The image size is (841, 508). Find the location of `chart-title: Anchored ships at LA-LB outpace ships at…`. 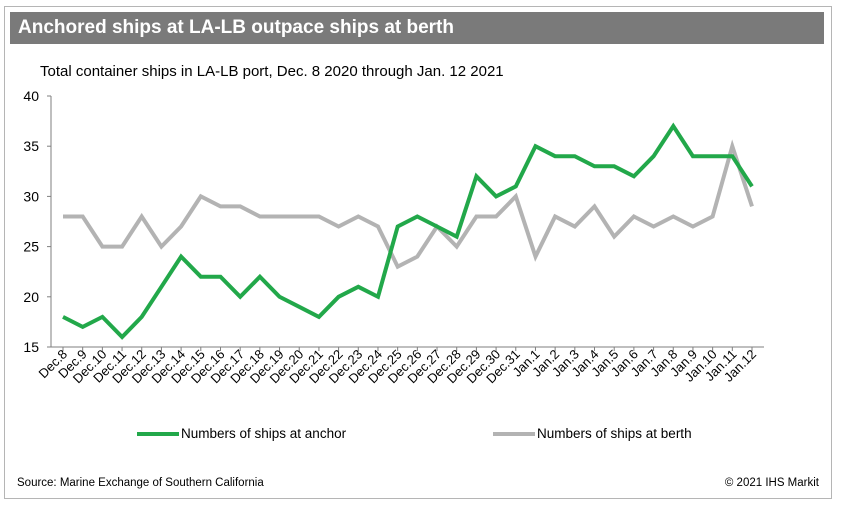

chart-title: Anchored ships at LA-LB outpace ships at… is located at coordinates (236, 27).